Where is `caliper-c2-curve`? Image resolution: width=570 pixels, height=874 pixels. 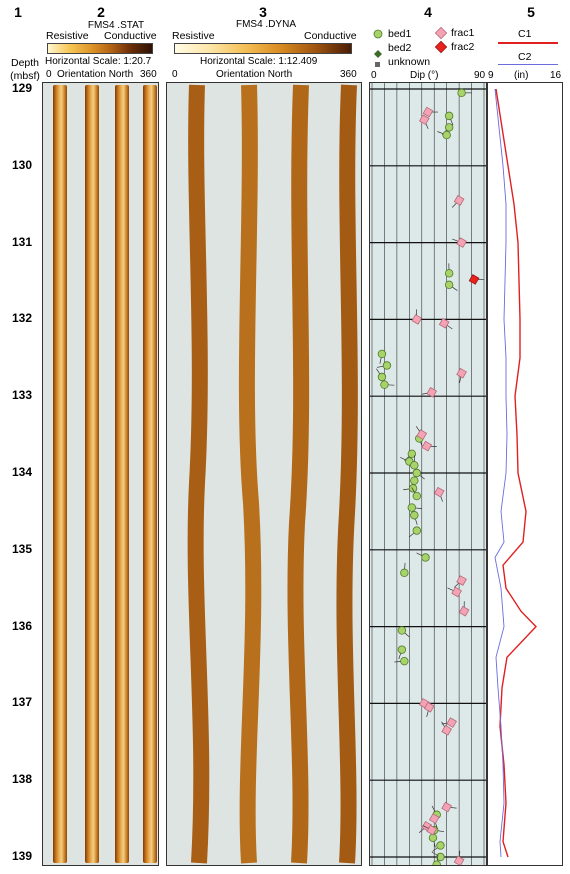 caliper-c2-curve is located at coordinates (501, 473).